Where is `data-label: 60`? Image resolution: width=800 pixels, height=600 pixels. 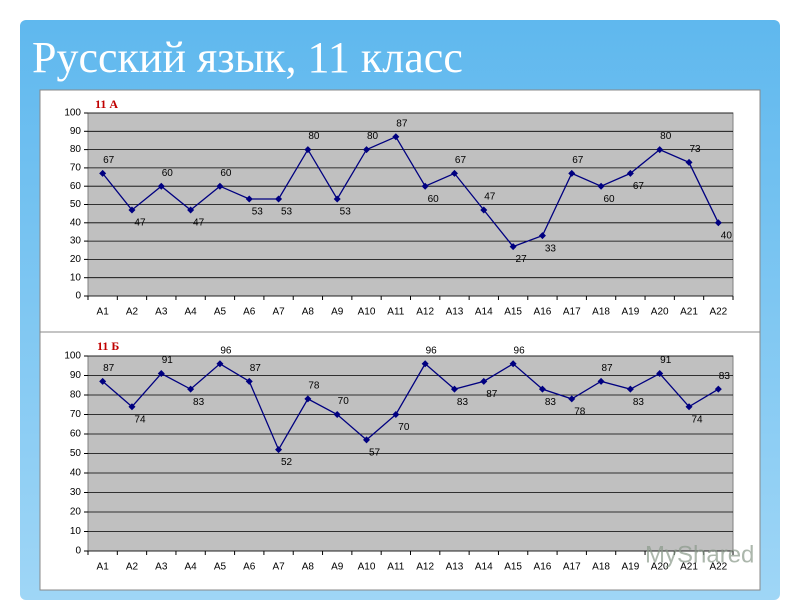 data-label: 60 is located at coordinates (226, 173).